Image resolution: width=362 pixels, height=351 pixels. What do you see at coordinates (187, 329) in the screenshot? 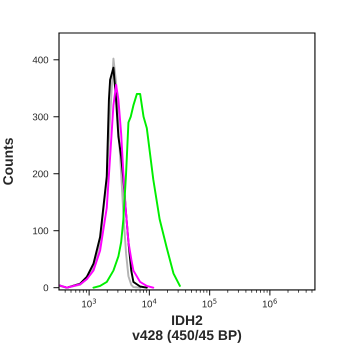
I see `x-axis-title: IDH2 v428 (450/45 BP)` at bounding box center [187, 329].